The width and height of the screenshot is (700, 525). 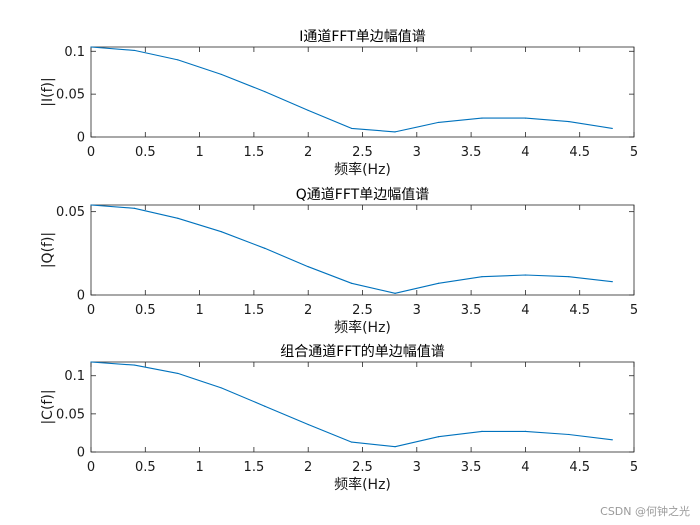 I want to click on chart-title: 组合通道FFT的单边幅值谱, so click(x=362, y=352).